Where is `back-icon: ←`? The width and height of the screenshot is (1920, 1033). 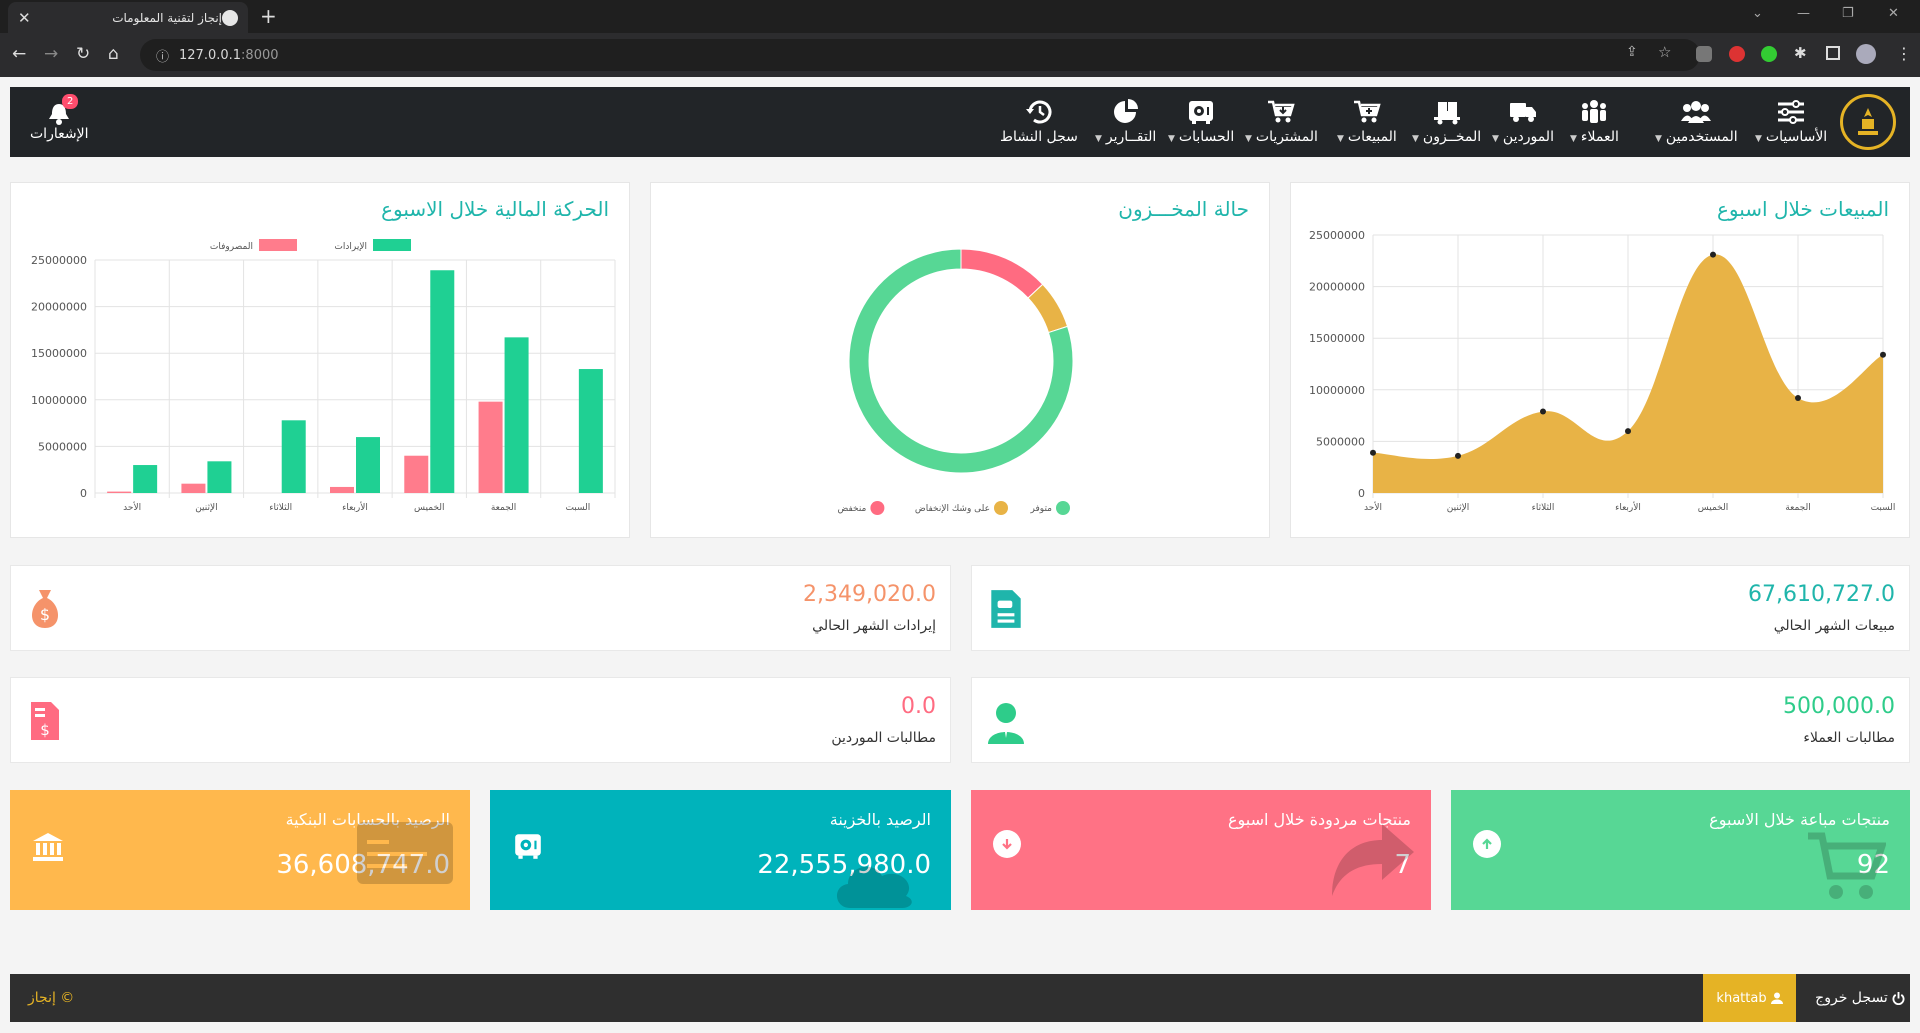
back-icon: ← is located at coordinates (19, 54).